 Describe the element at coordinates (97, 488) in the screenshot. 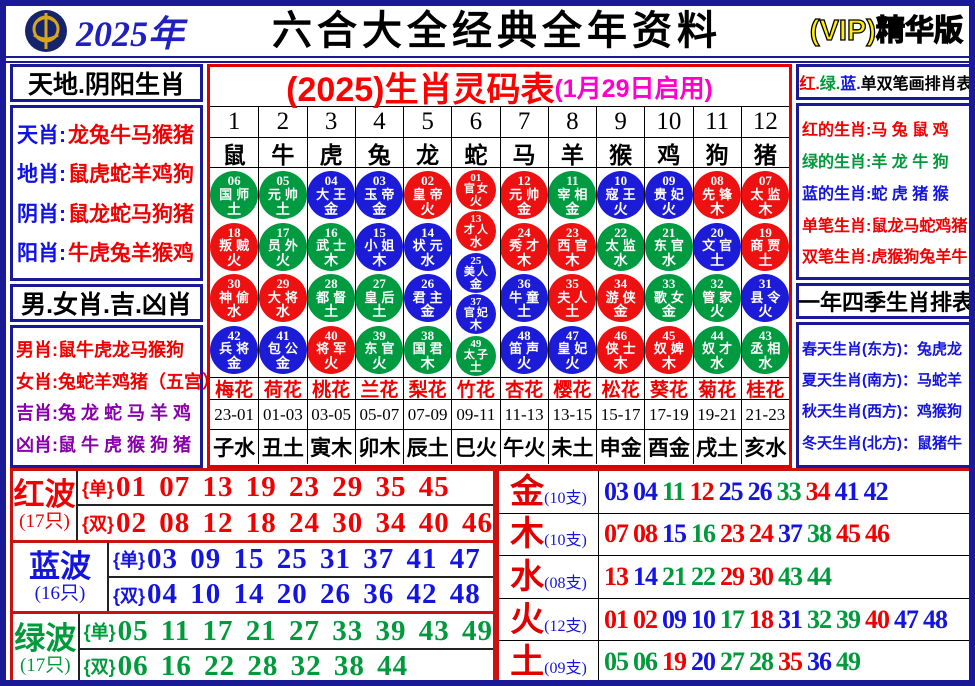

I see `odd-even-tag: {单}` at that location.